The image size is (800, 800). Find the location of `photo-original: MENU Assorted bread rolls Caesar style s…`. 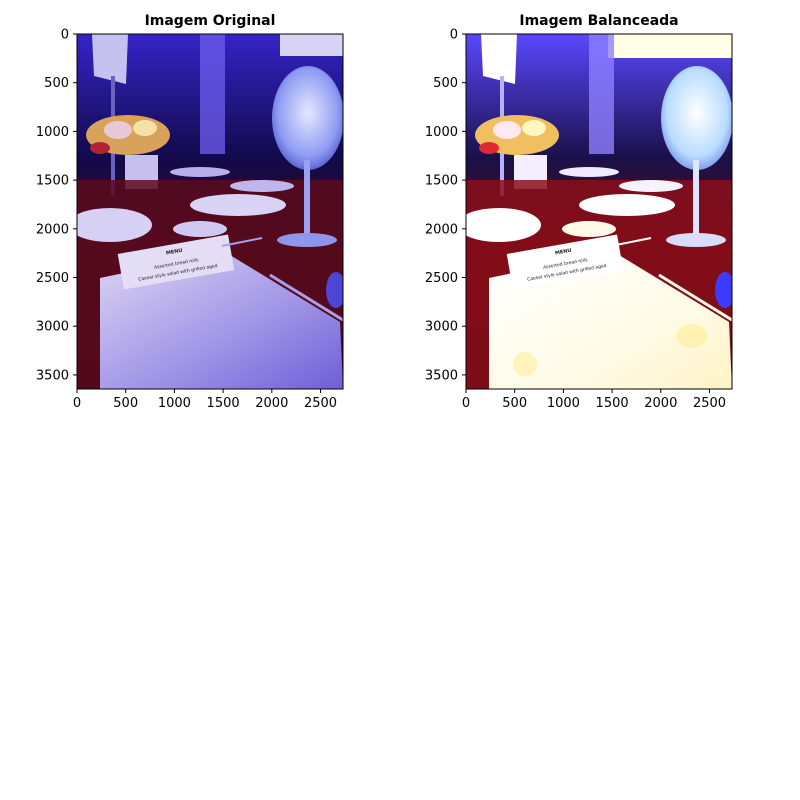

photo-original: MENU Assorted bread rolls Caesar style s… is located at coordinates (210, 211).